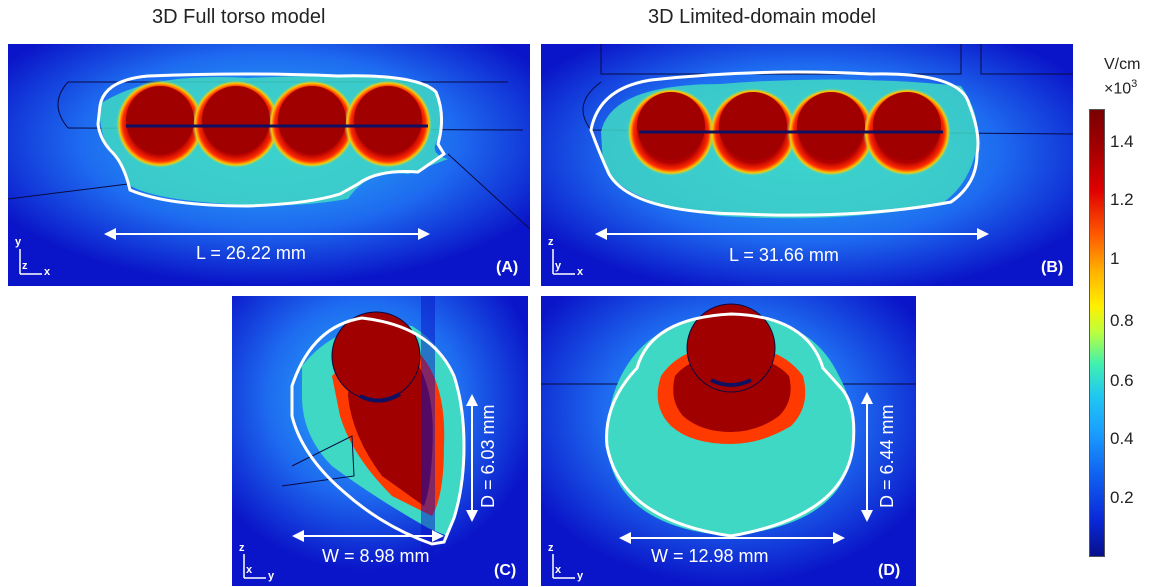  What do you see at coordinates (1122, 497) in the screenshot?
I see `colorbar-tick: 0.2` at bounding box center [1122, 497].